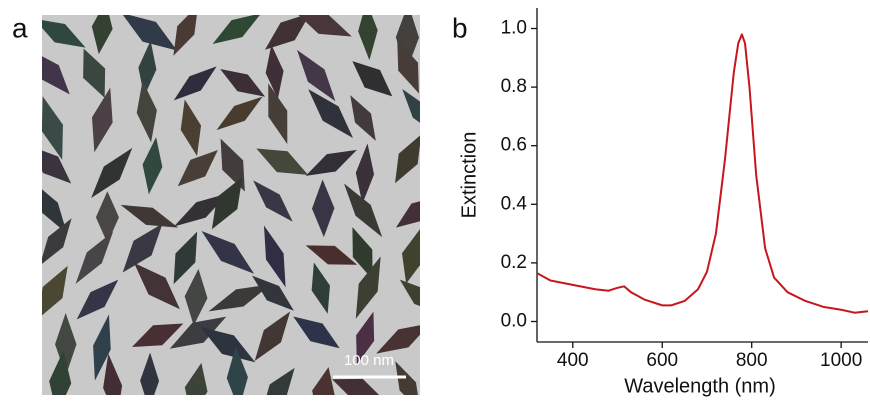  Describe the element at coordinates (752, 360) in the screenshot. I see `x-tick-label: 800` at that location.